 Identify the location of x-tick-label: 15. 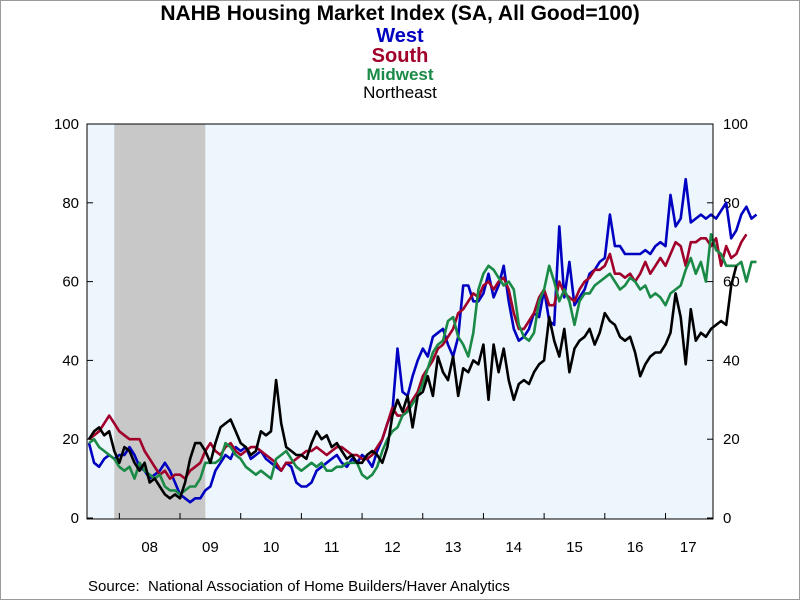
(574, 547).